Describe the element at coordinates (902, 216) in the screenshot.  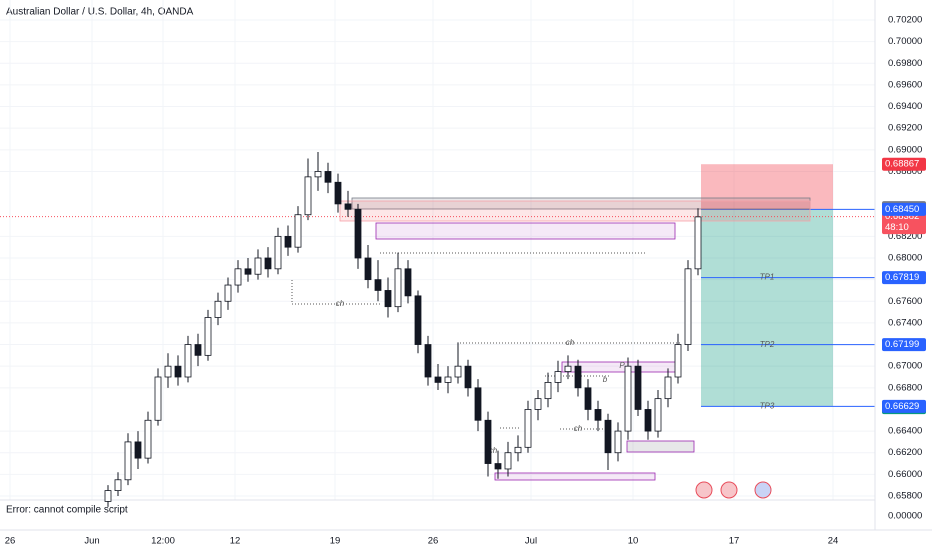
I see `price-badge-label: 0.68382` at that location.